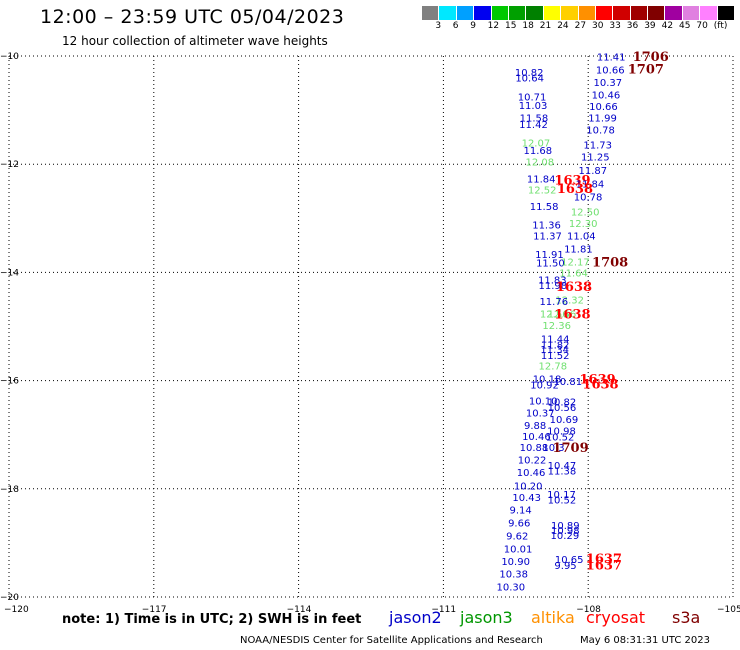 This screenshot has width=740, height=650. Describe the element at coordinates (565, 566) in the screenshot. I see `wave-height-label: 9.95` at that location.